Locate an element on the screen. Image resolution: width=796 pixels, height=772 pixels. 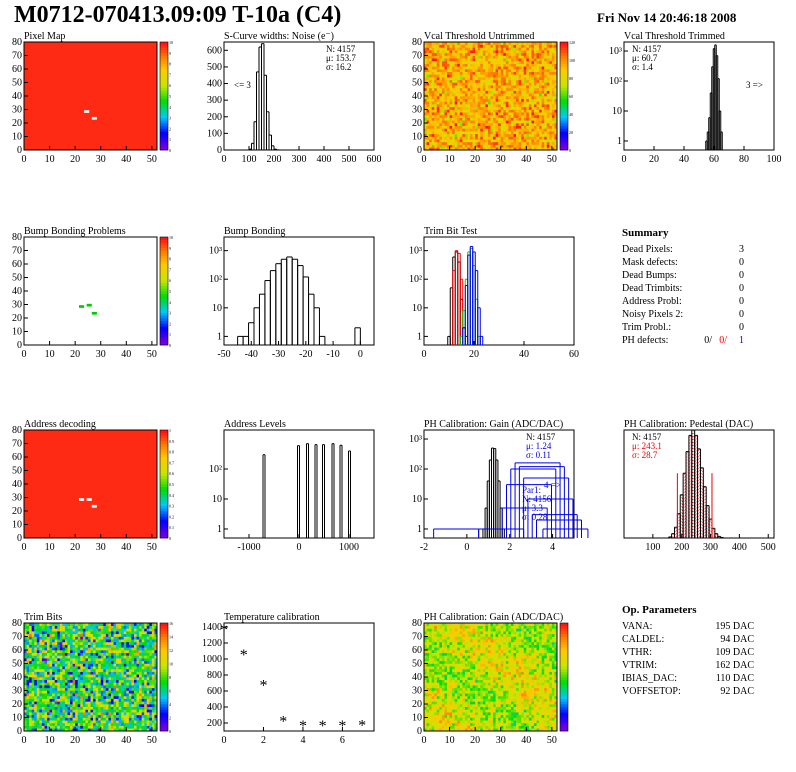
chart-4-ytick-label: 50 is located at coordinates (17, 278).